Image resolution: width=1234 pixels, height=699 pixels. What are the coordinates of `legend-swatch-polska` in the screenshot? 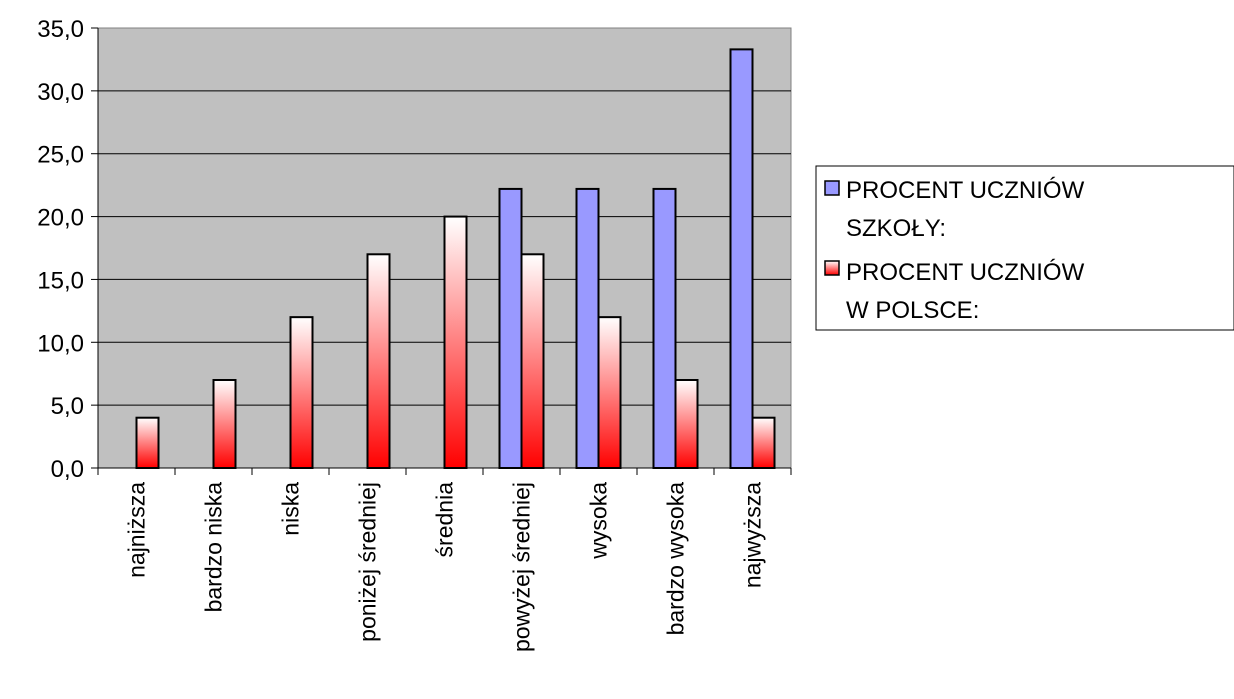 It's located at (832, 268).